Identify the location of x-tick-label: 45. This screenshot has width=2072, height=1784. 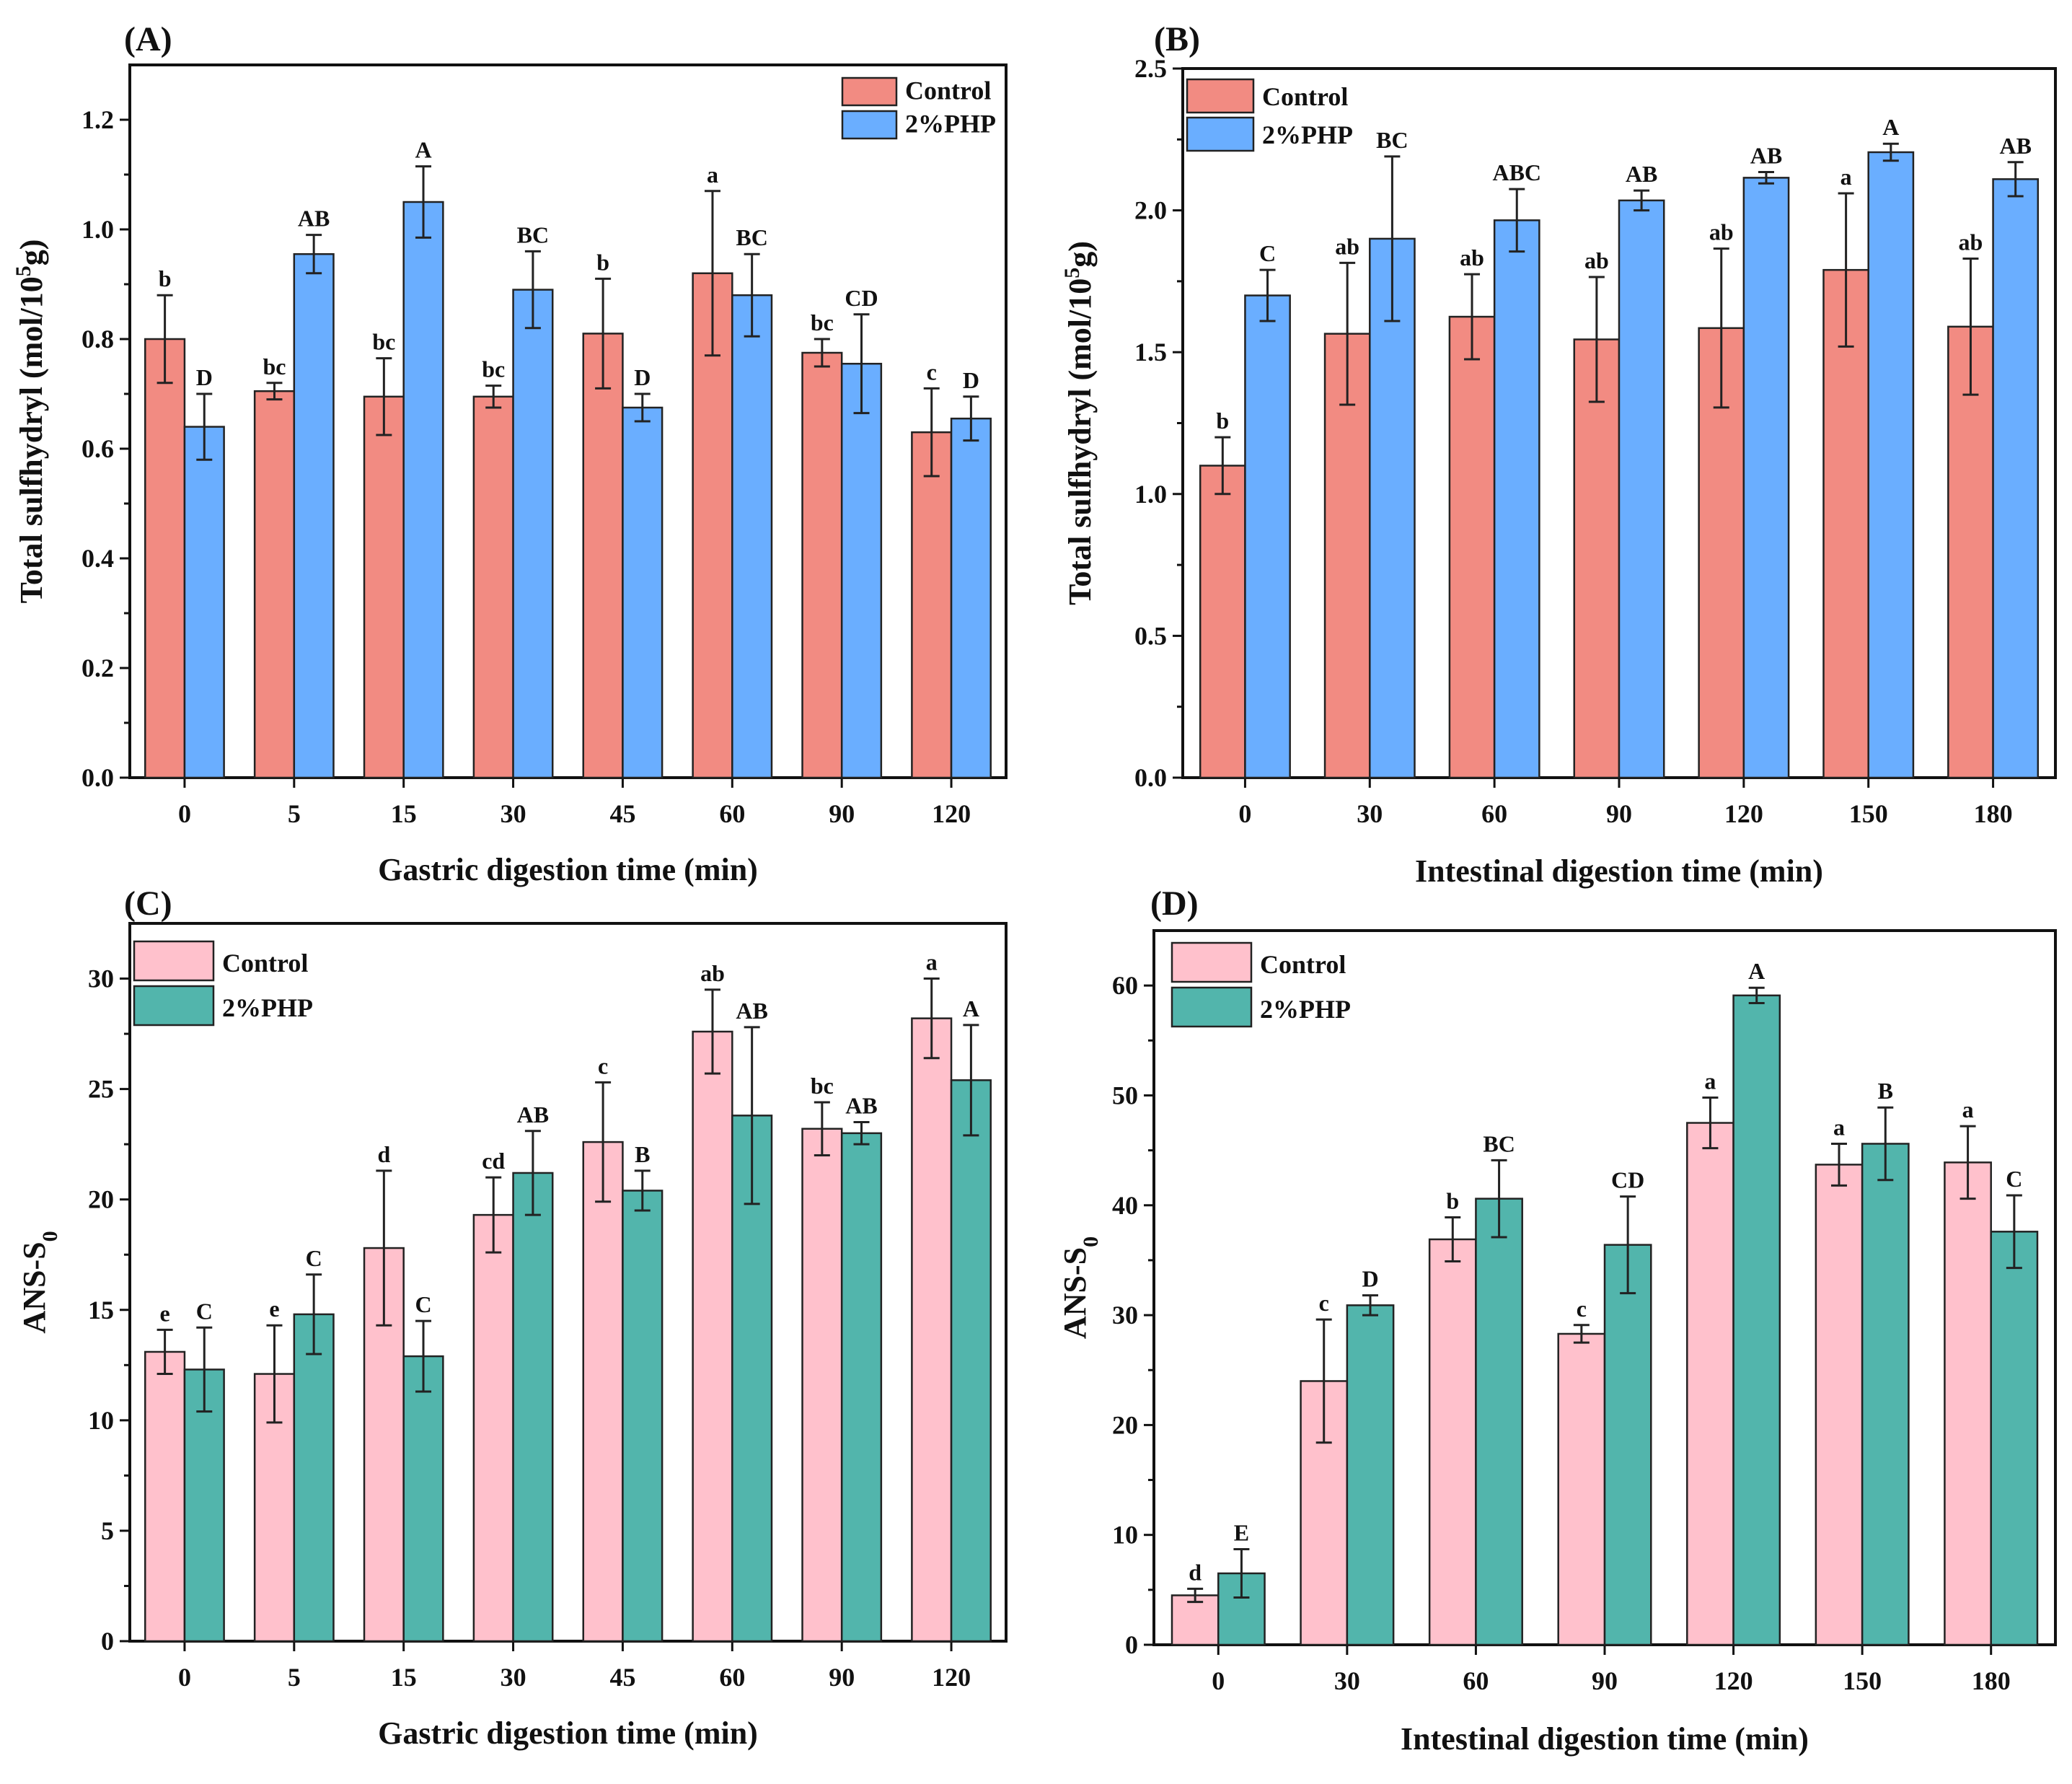
(622, 1677).